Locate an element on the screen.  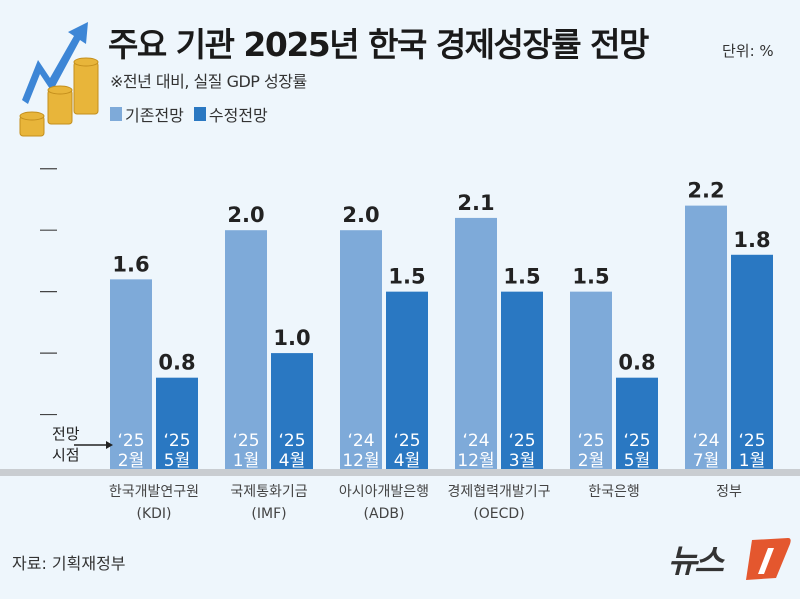
x-tick-abbr: (OECD) is located at coordinates (498, 514).